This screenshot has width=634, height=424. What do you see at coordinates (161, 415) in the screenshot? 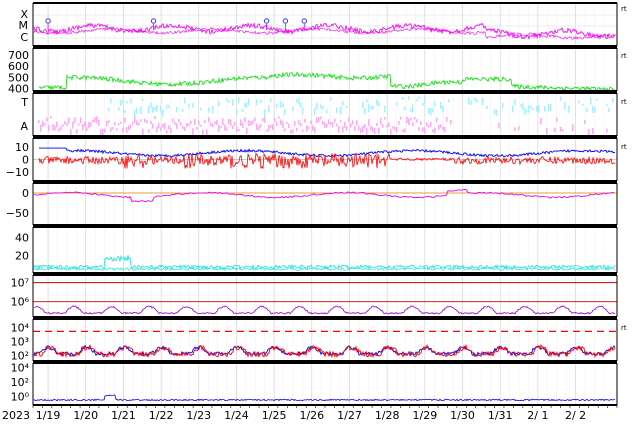
I see `x-tick-label: 1/22` at bounding box center [161, 415].